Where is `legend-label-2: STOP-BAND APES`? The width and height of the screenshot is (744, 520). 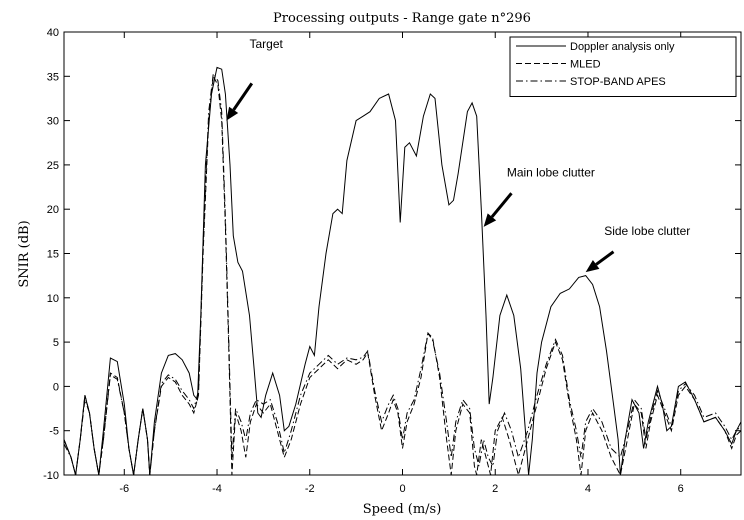 legend-label-2: STOP-BAND APES is located at coordinates (618, 82).